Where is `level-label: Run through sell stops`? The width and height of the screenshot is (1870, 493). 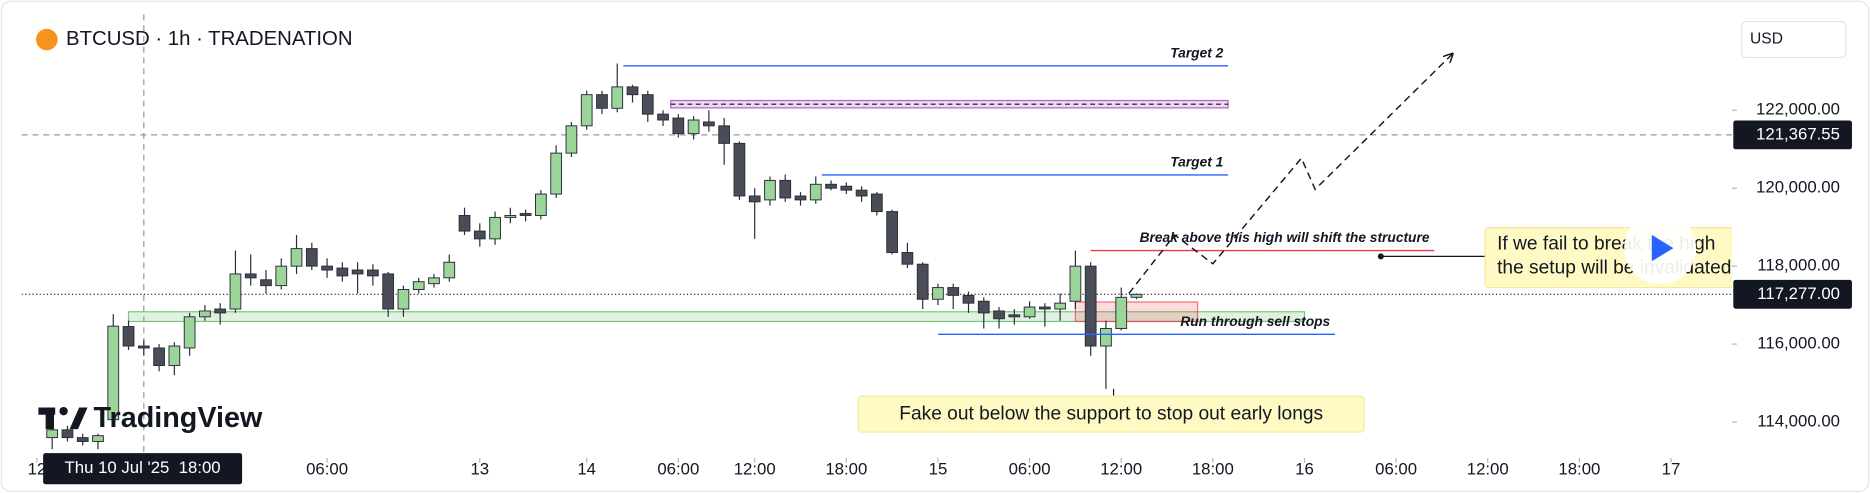 level-label: Run through sell stops is located at coordinates (1255, 321).